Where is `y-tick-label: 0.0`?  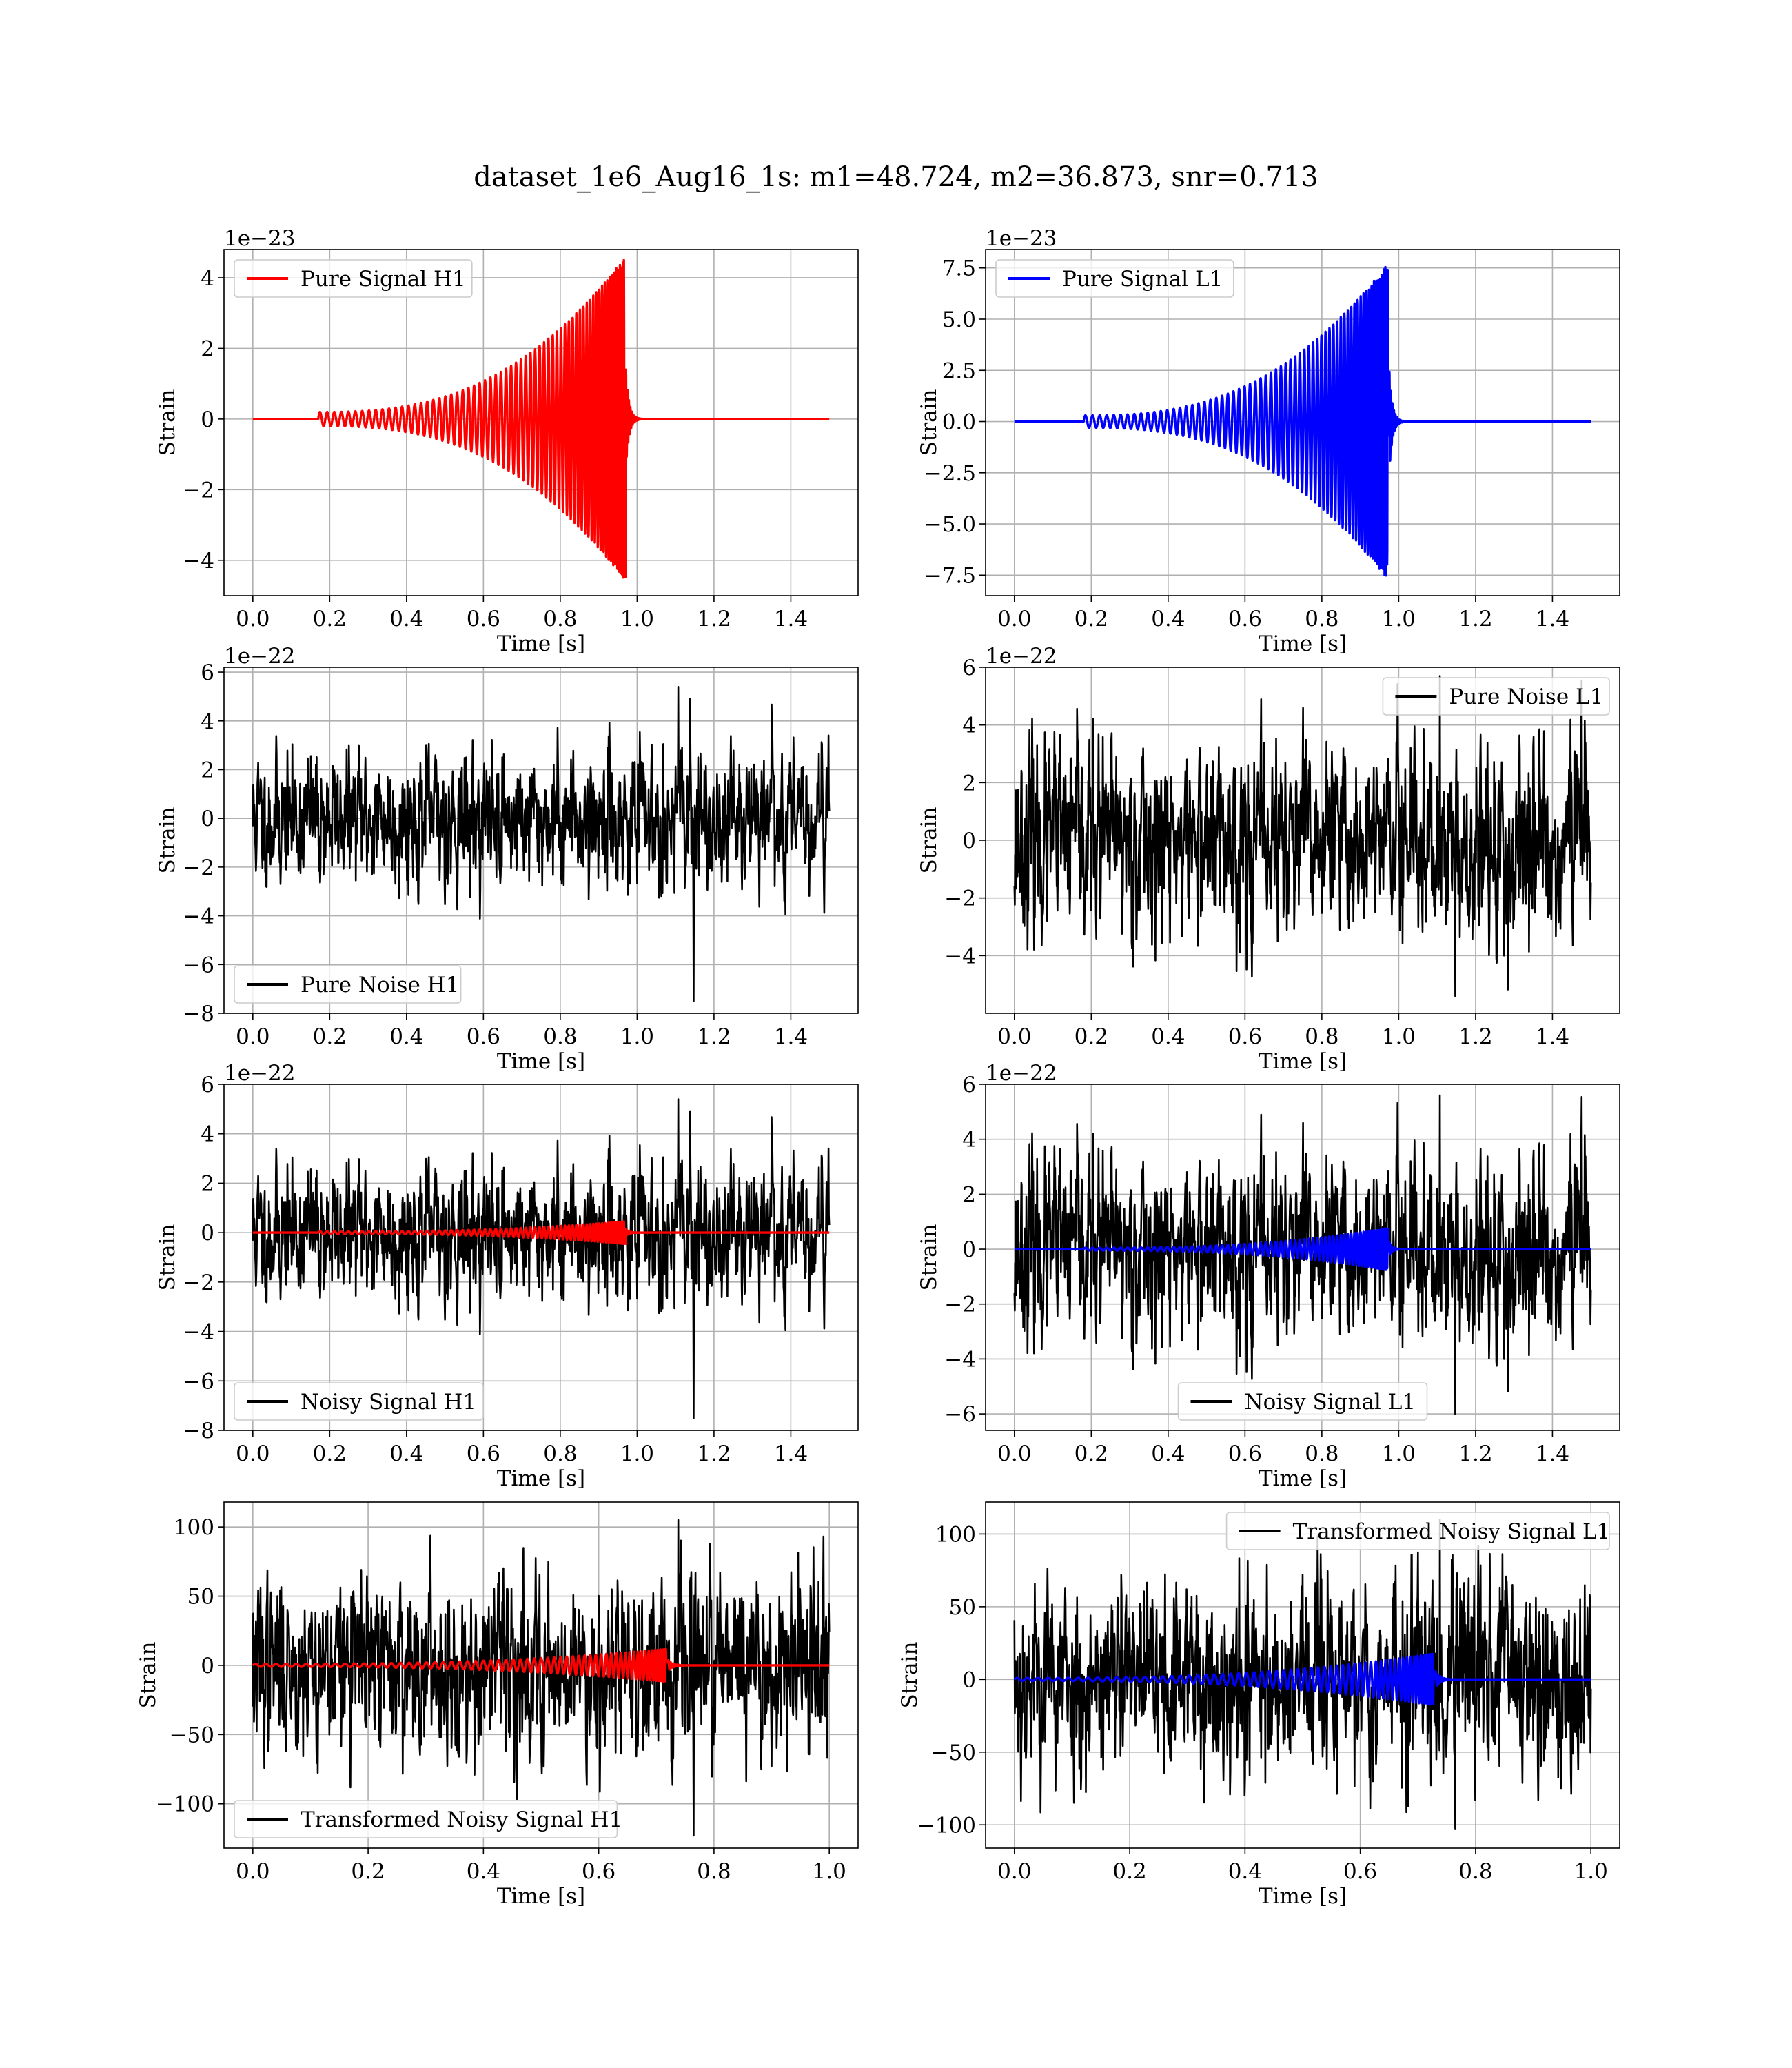
y-tick-label: 0.0 is located at coordinates (959, 422).